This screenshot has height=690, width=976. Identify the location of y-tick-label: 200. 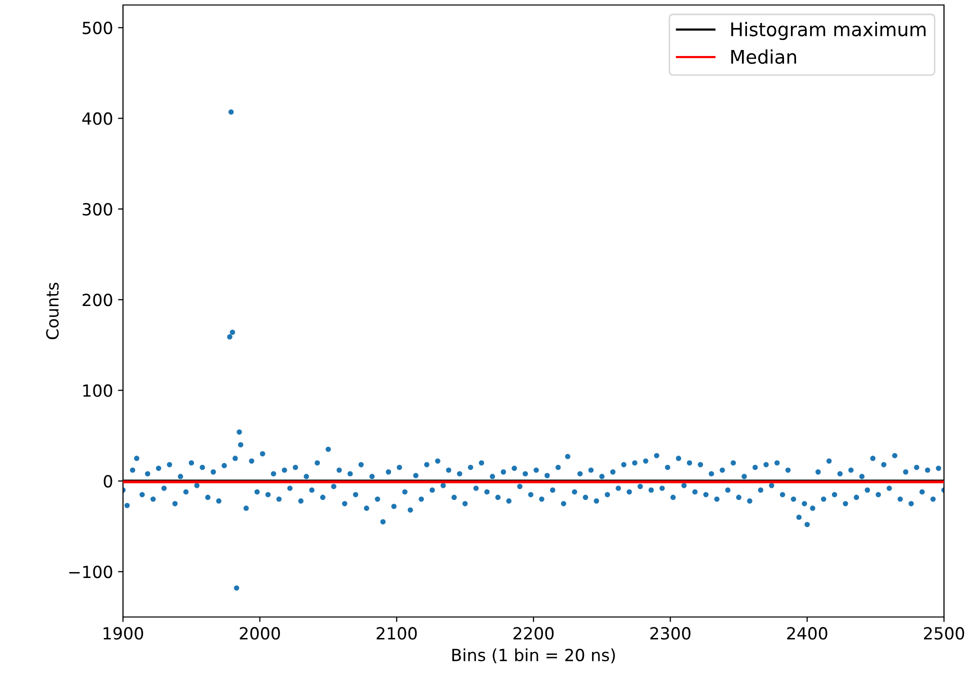
(97, 300).